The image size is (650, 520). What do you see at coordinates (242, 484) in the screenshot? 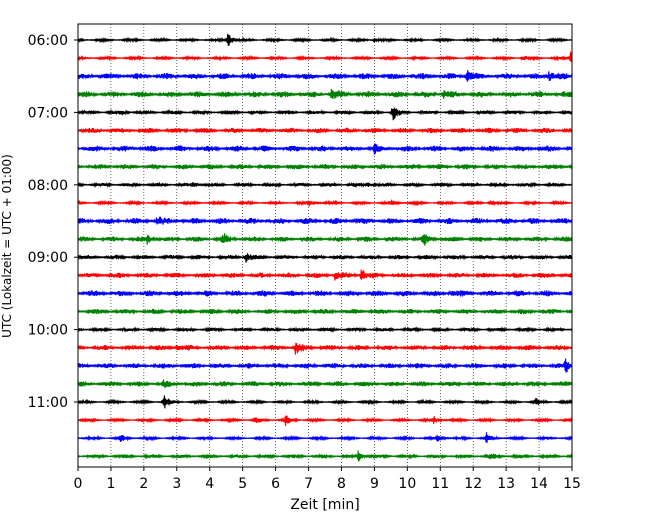
I see `x-tick-label: 5` at bounding box center [242, 484].